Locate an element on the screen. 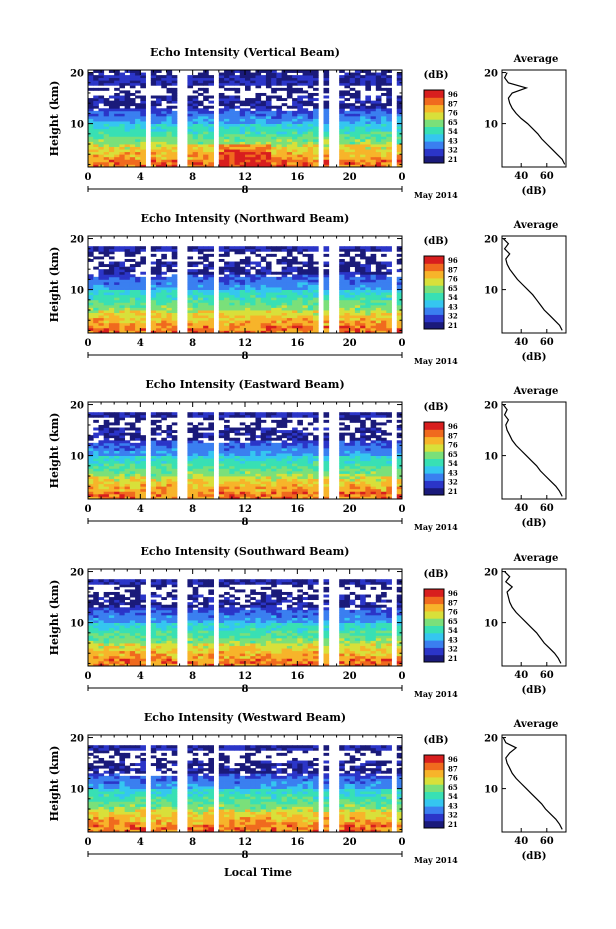 The height and width of the screenshot is (929, 616). x-tick-label: 0 is located at coordinates (88, 177).